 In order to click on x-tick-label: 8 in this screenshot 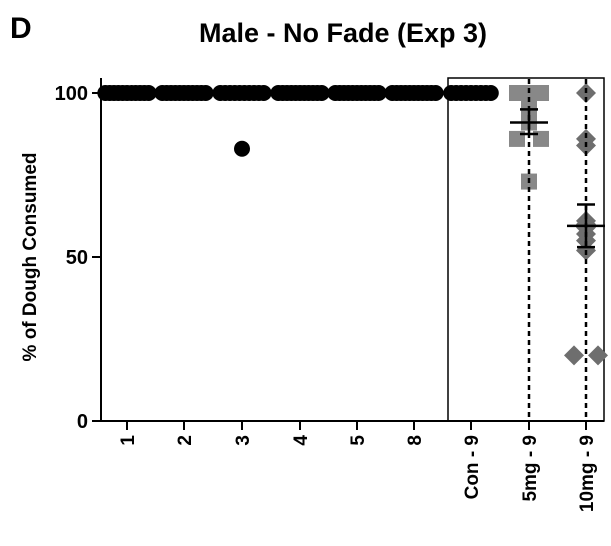, I will do `click(415, 440)`.